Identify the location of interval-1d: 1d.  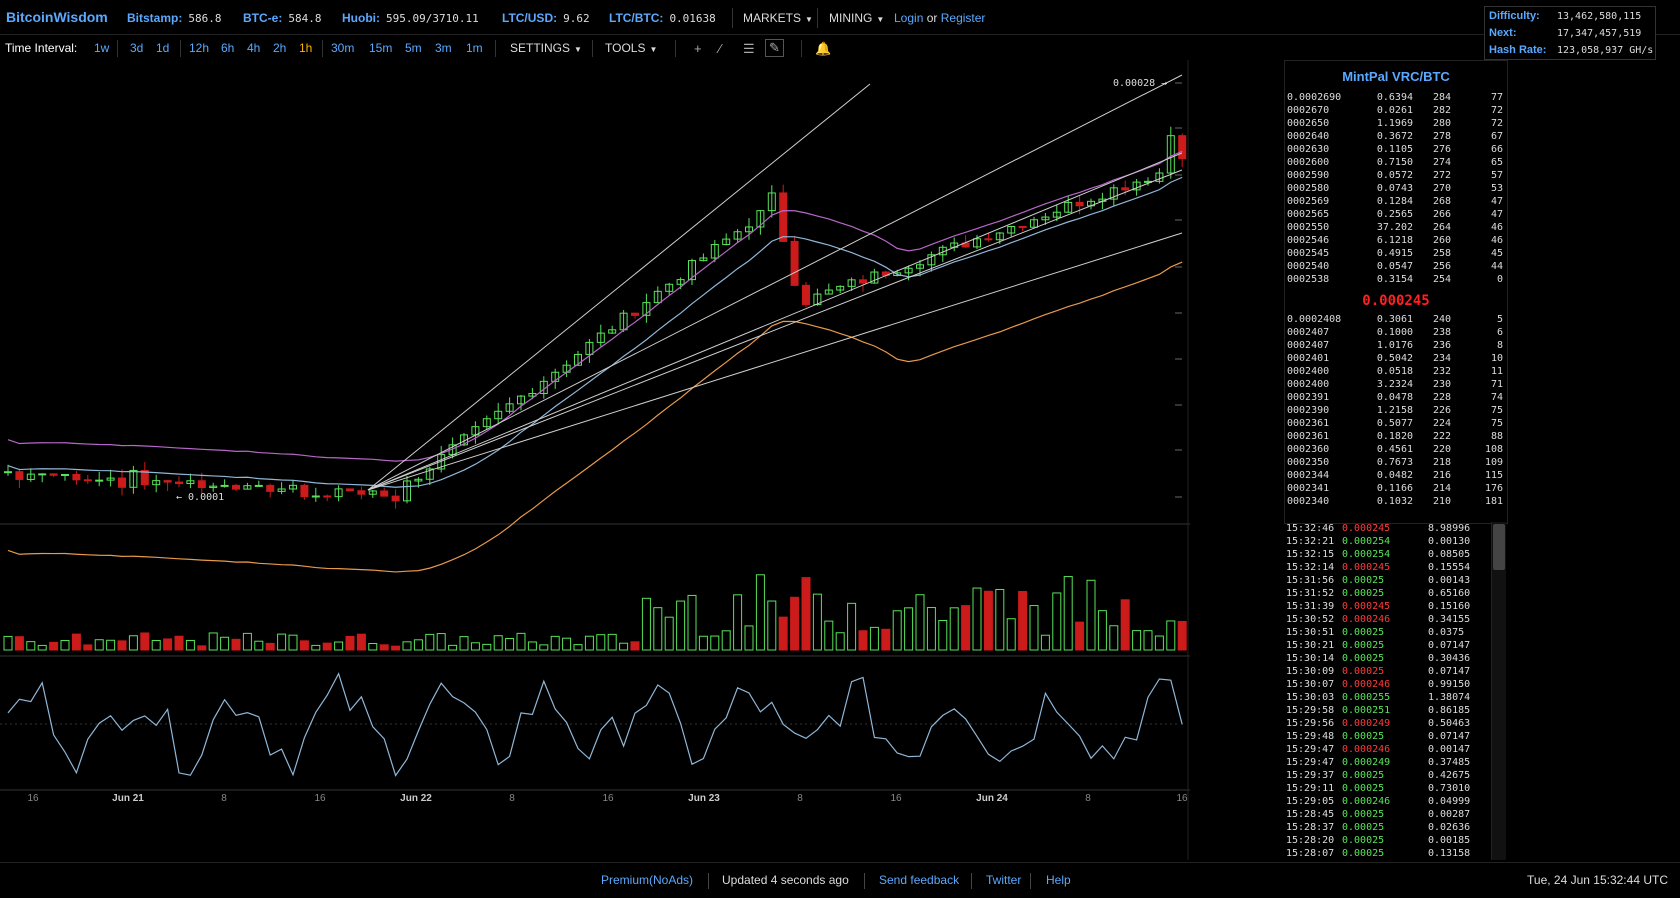
(163, 48).